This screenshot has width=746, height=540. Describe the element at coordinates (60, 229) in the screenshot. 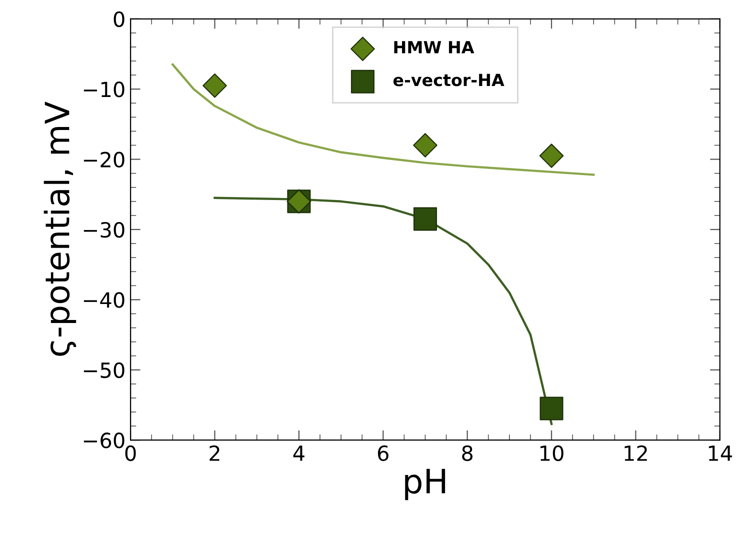

I see `y-axis-title: ς-potential, mV` at that location.